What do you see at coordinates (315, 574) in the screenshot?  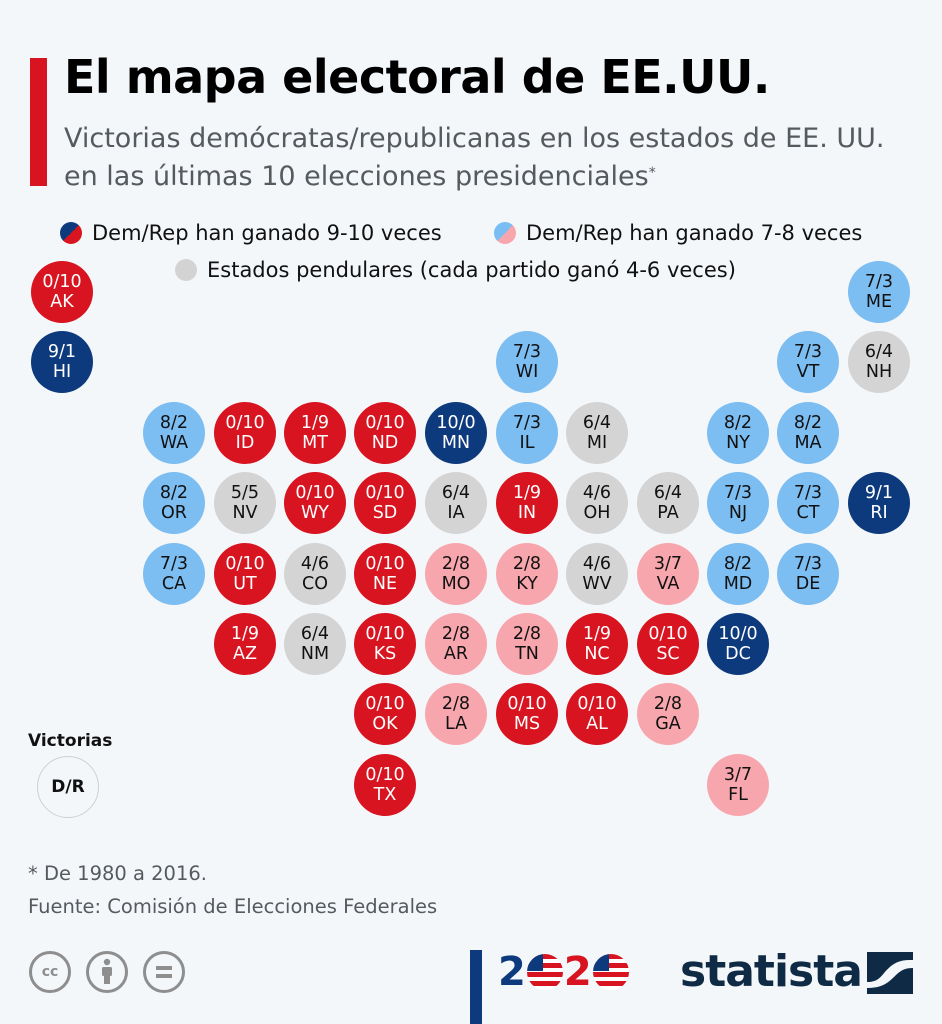 I see `state-co: 4/6 CO` at bounding box center [315, 574].